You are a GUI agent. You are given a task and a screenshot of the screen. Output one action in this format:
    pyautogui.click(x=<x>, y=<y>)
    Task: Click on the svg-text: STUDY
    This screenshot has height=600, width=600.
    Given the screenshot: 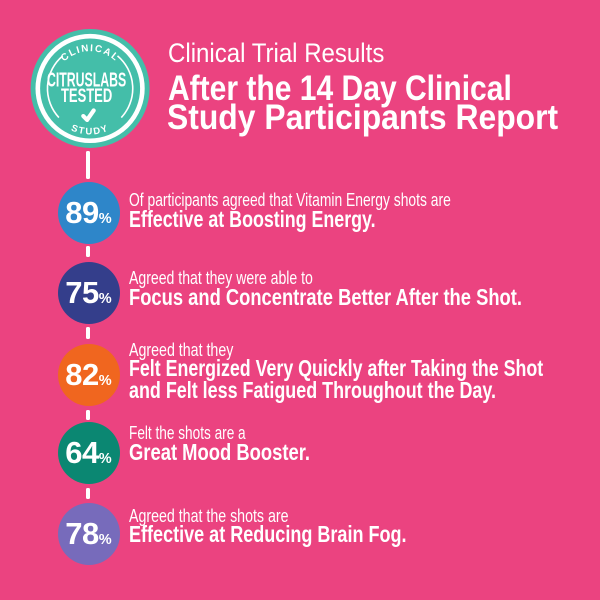 What is the action you would take?
    pyautogui.click(x=90, y=130)
    